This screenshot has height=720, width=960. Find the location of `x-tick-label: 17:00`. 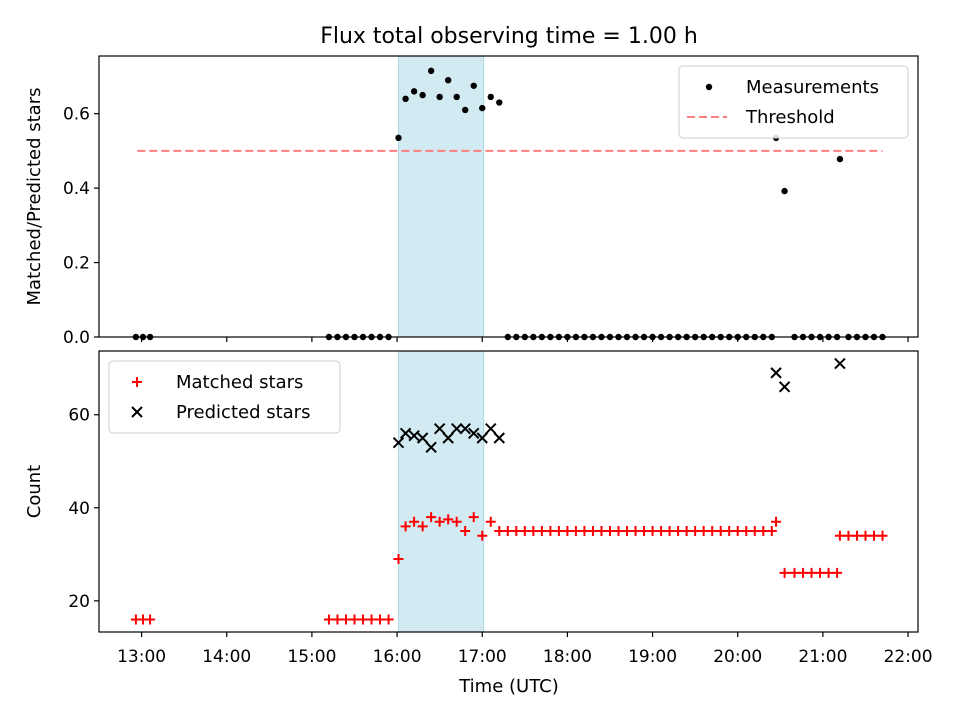

x-tick-label: 17:00 is located at coordinates (482, 657).